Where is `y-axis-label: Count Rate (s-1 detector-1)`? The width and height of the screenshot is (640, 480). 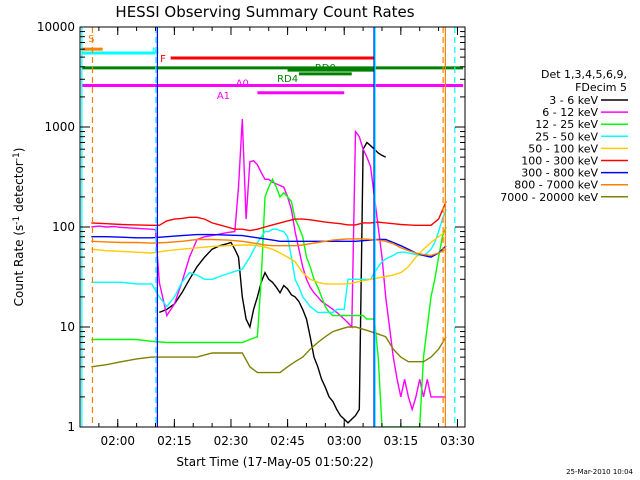 y-axis-label: Count Rate (s-1 detector-1) is located at coordinates (19, 227).